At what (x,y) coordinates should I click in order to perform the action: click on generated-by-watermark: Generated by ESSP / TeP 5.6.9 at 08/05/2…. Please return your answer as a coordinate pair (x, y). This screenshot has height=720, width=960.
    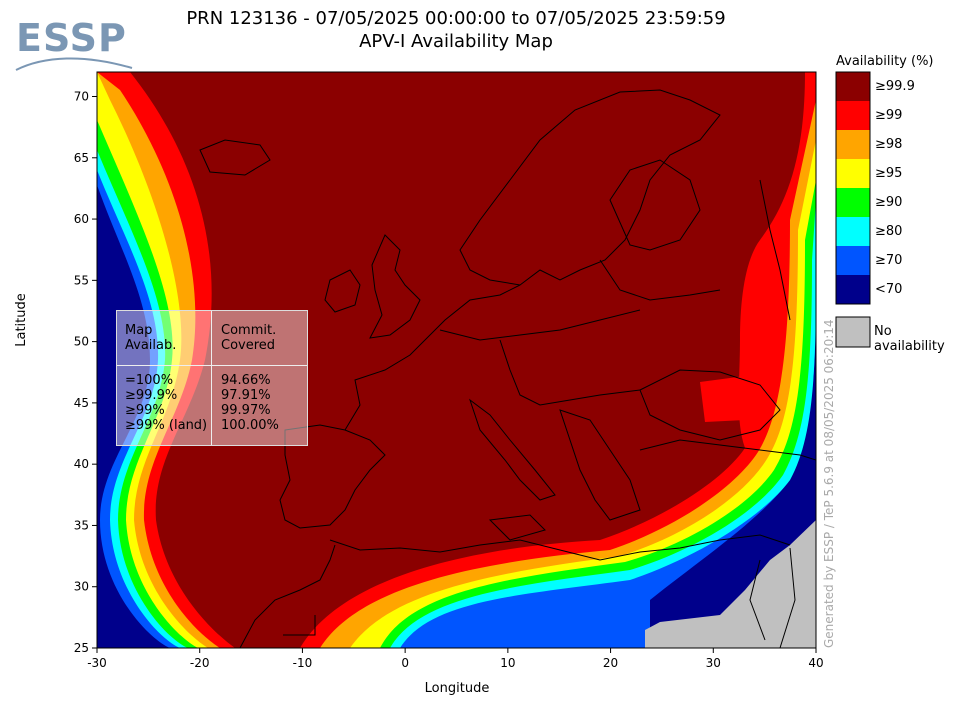
    Looking at the image, I should click on (829, 483).